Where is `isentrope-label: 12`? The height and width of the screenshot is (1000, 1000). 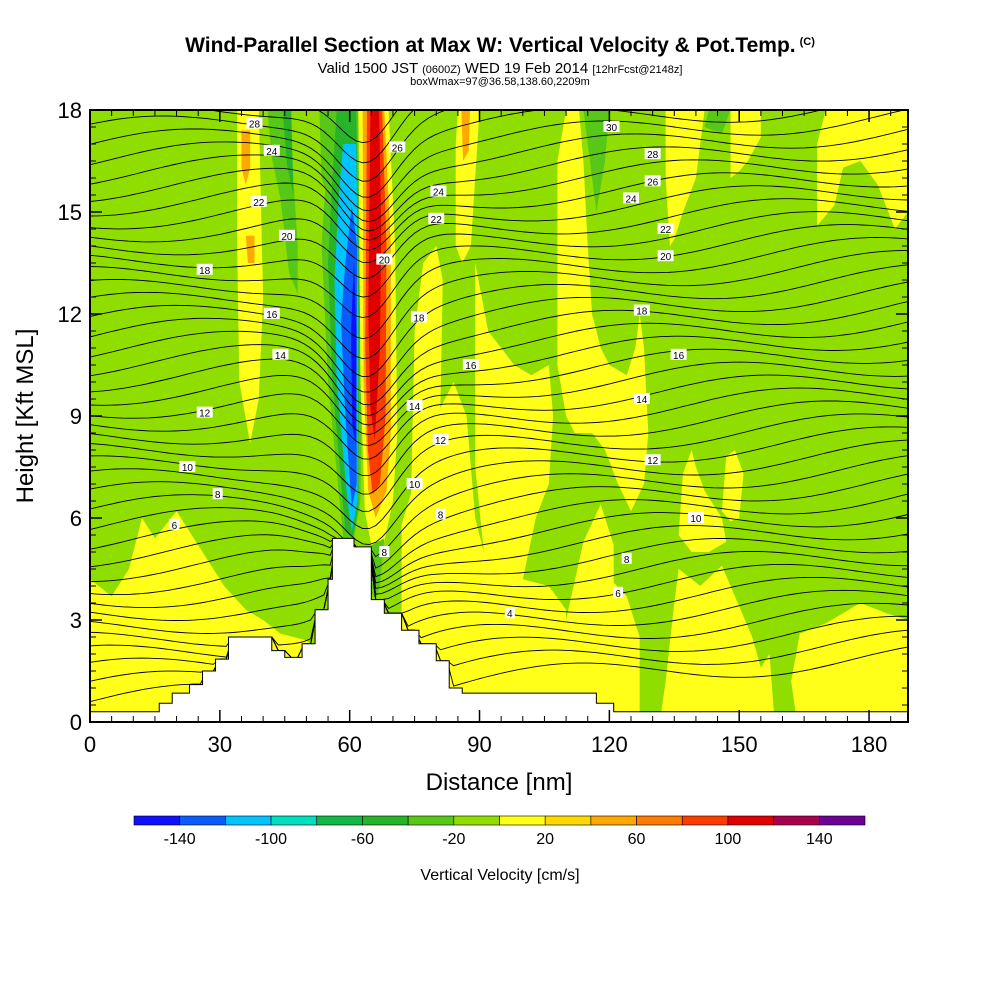 isentrope-label: 12 is located at coordinates (440, 440).